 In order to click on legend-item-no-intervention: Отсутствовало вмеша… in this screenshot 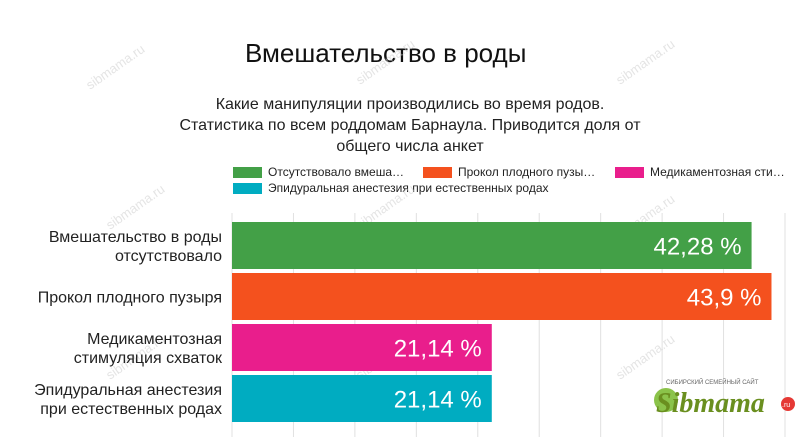, I will do `click(318, 172)`.